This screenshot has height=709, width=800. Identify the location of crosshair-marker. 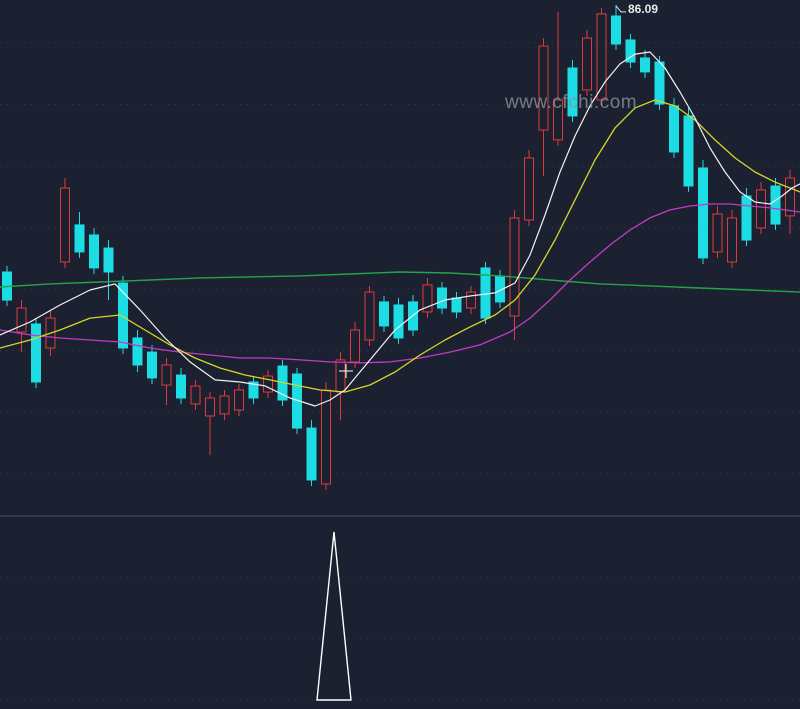
(346, 371).